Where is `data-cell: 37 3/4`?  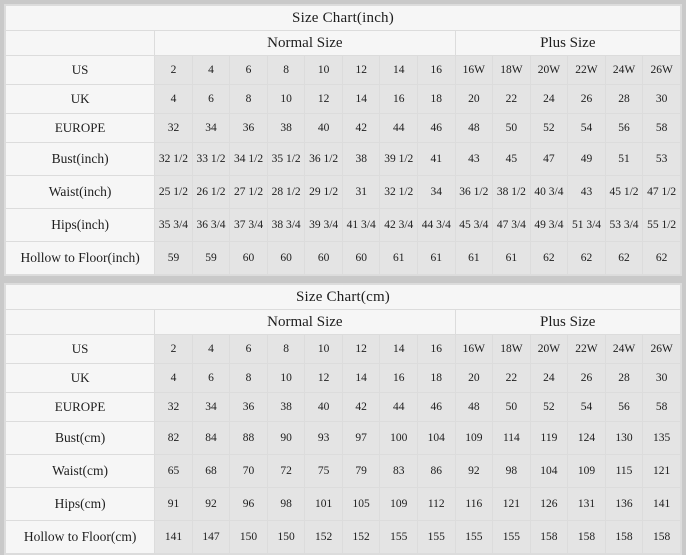
data-cell: 37 3/4 is located at coordinates (248, 225).